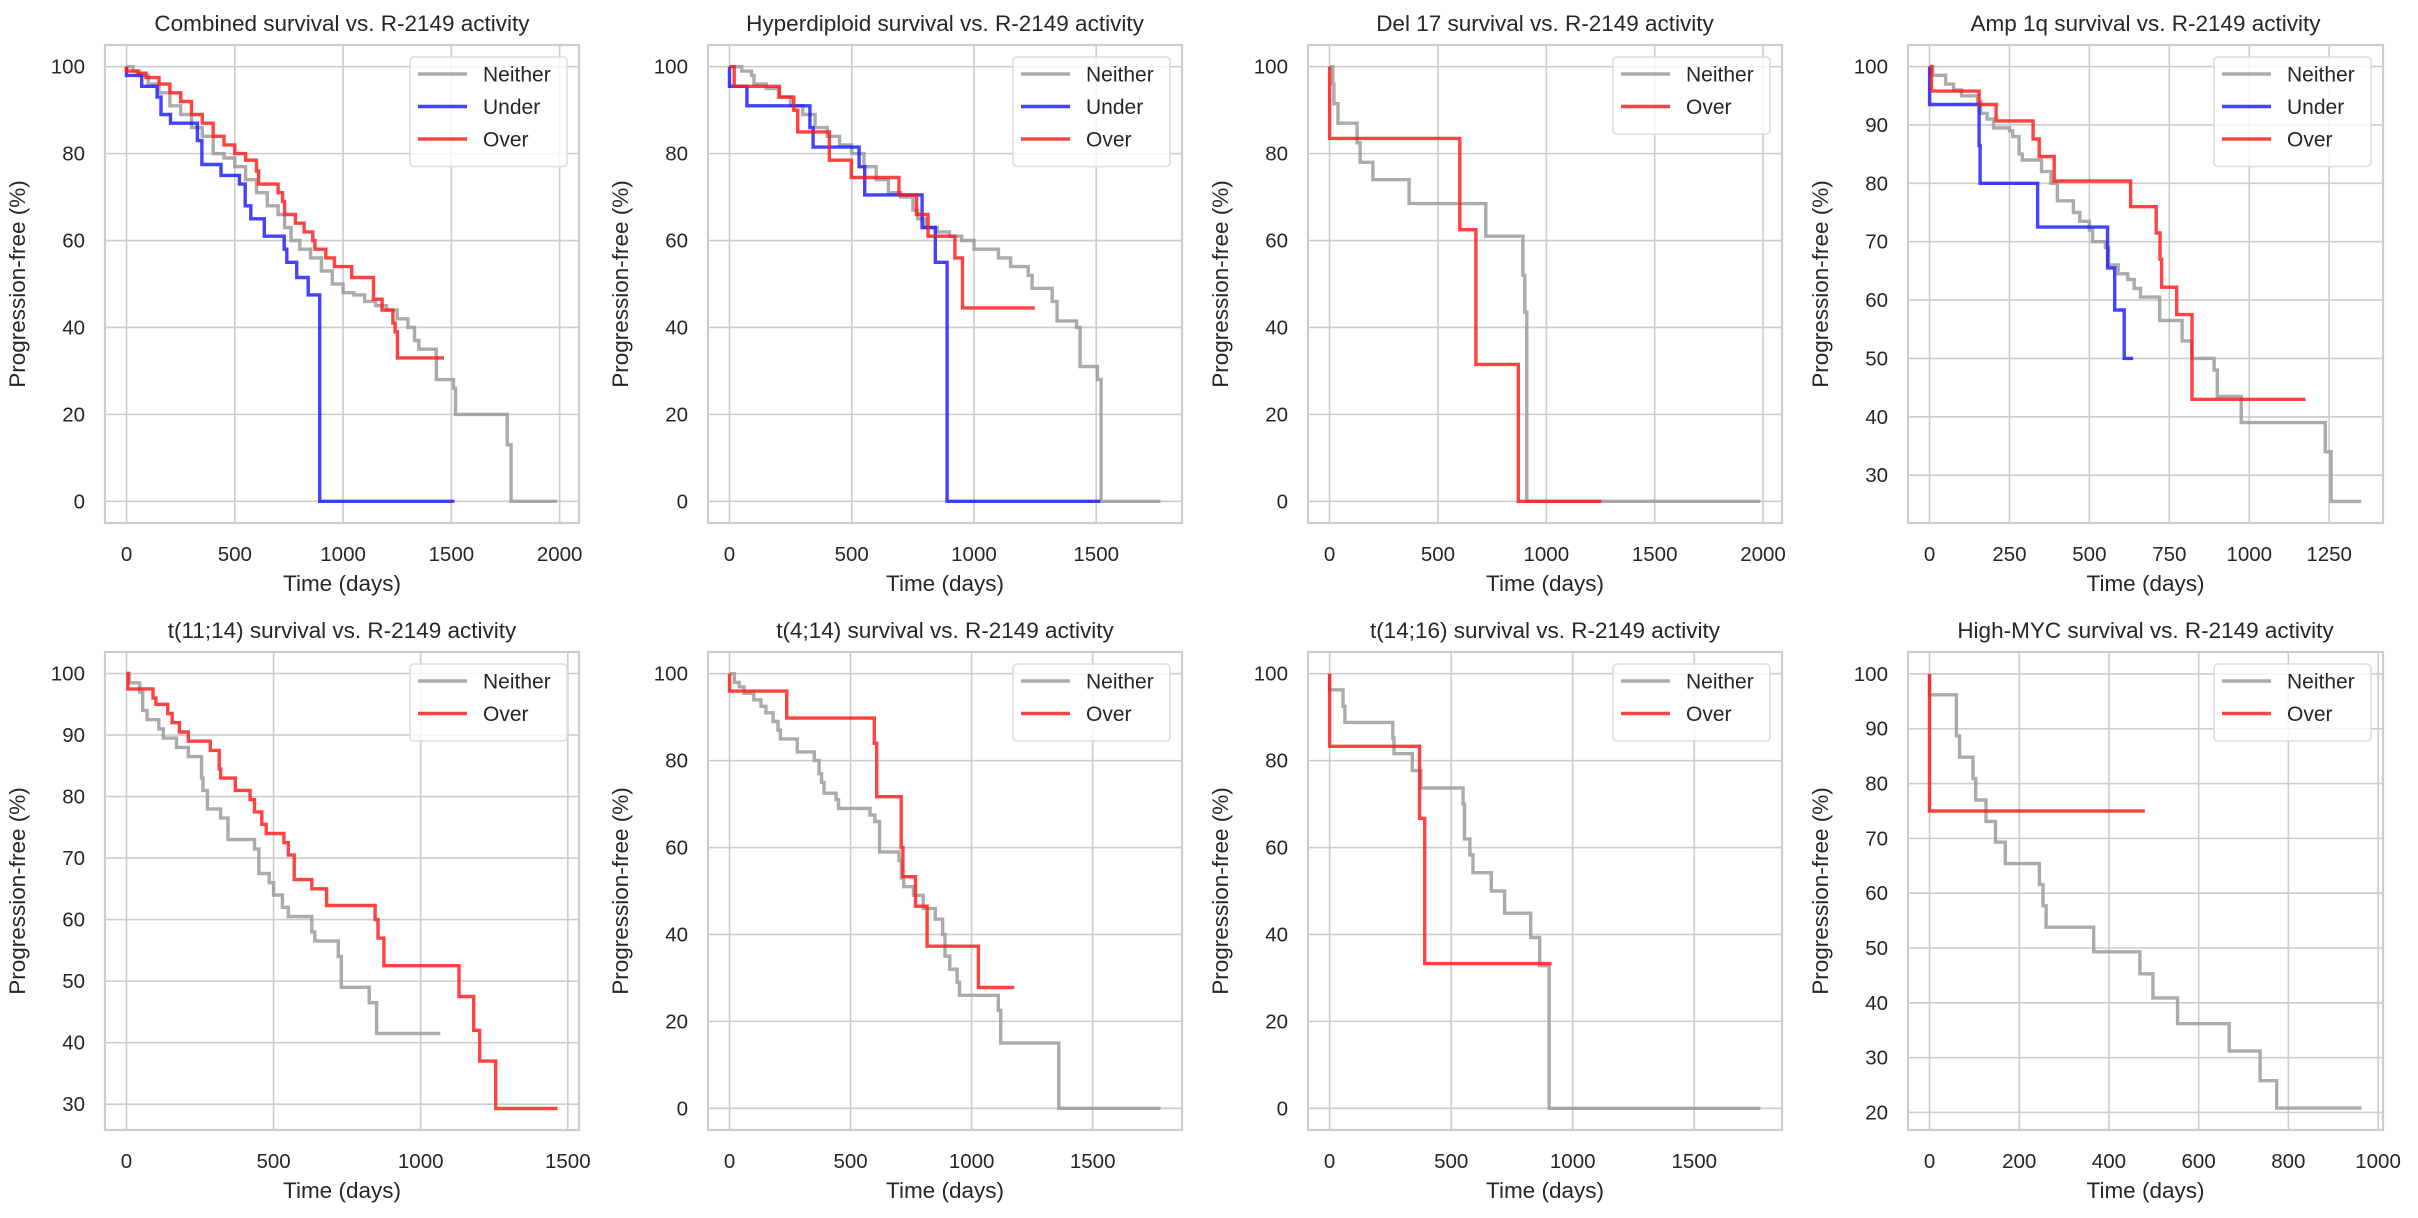 The height and width of the screenshot is (1218, 2418). What do you see at coordinates (1545, 630) in the screenshot?
I see `subplot-title: t(14;16) survival vs. R-2149 activity` at bounding box center [1545, 630].